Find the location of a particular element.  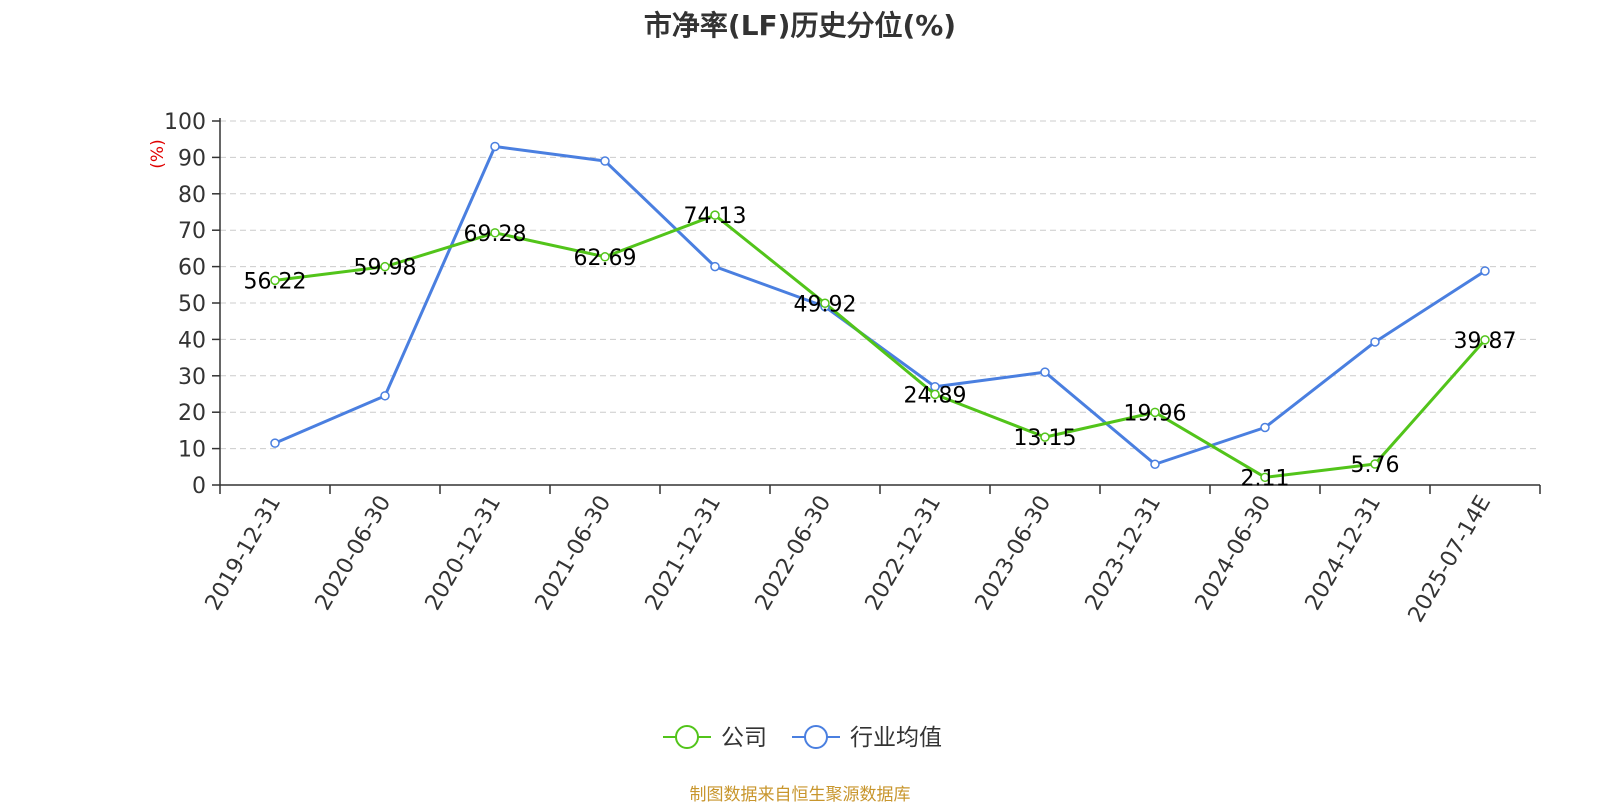

legend-label: 公司 is located at coordinates (744, 738).